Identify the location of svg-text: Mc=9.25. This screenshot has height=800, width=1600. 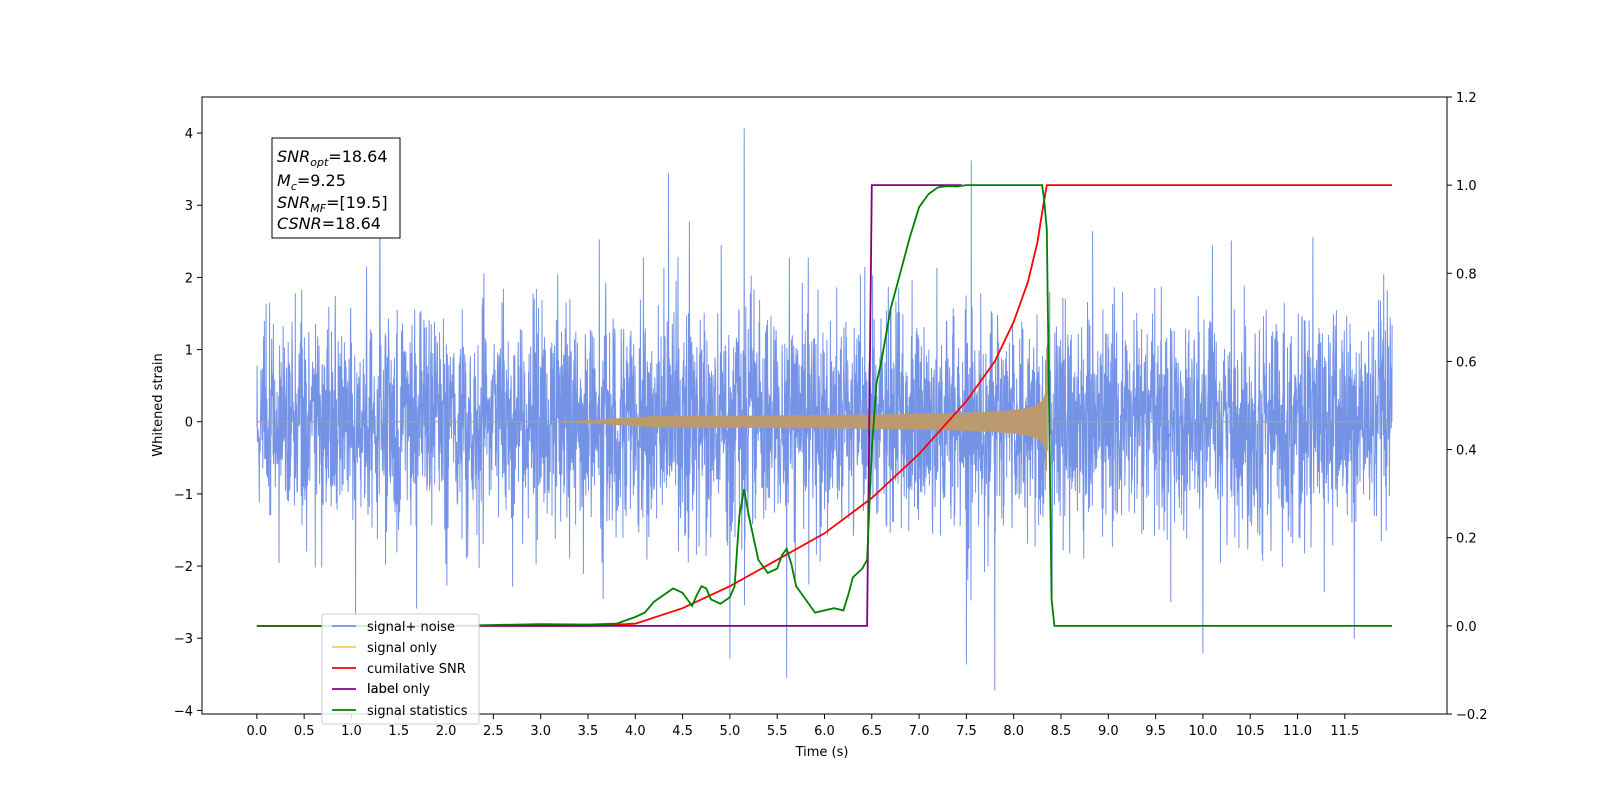
(311, 182).